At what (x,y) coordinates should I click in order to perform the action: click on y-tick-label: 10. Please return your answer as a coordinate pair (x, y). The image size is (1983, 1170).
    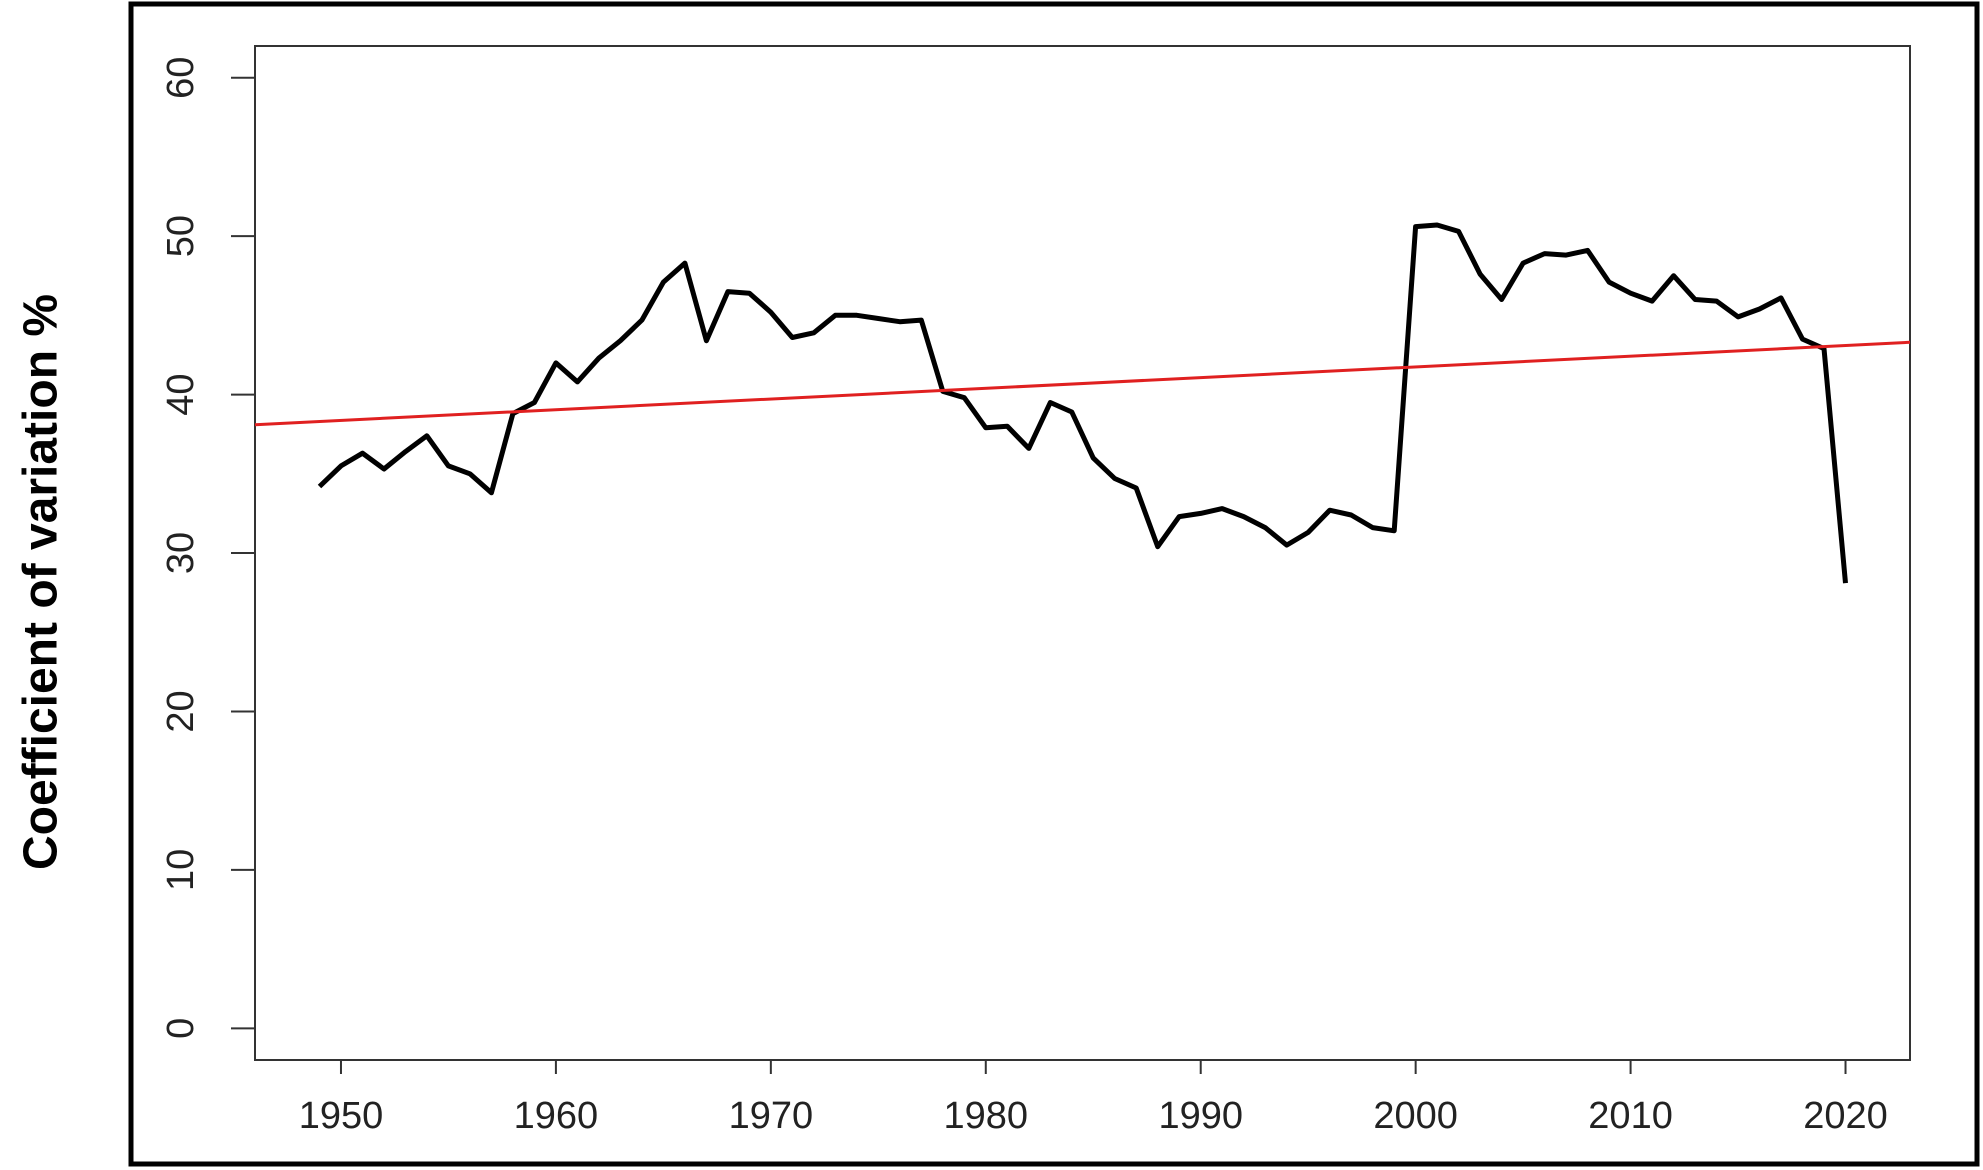
    Looking at the image, I should click on (181, 870).